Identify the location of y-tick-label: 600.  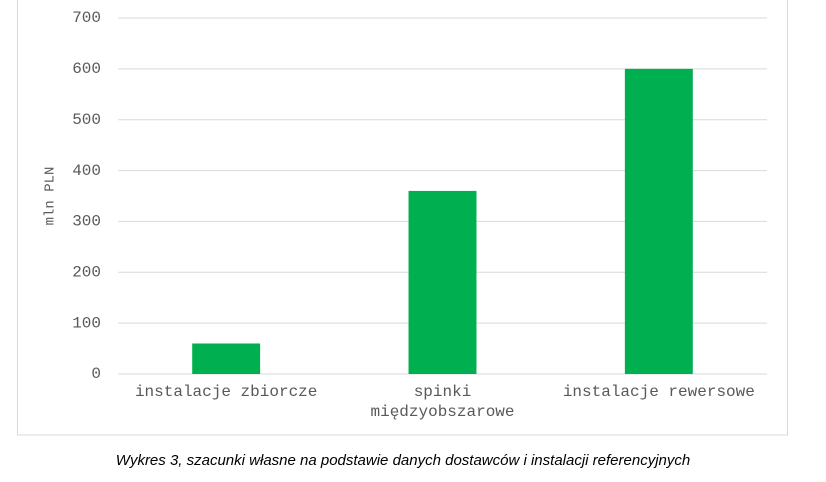
(86, 69).